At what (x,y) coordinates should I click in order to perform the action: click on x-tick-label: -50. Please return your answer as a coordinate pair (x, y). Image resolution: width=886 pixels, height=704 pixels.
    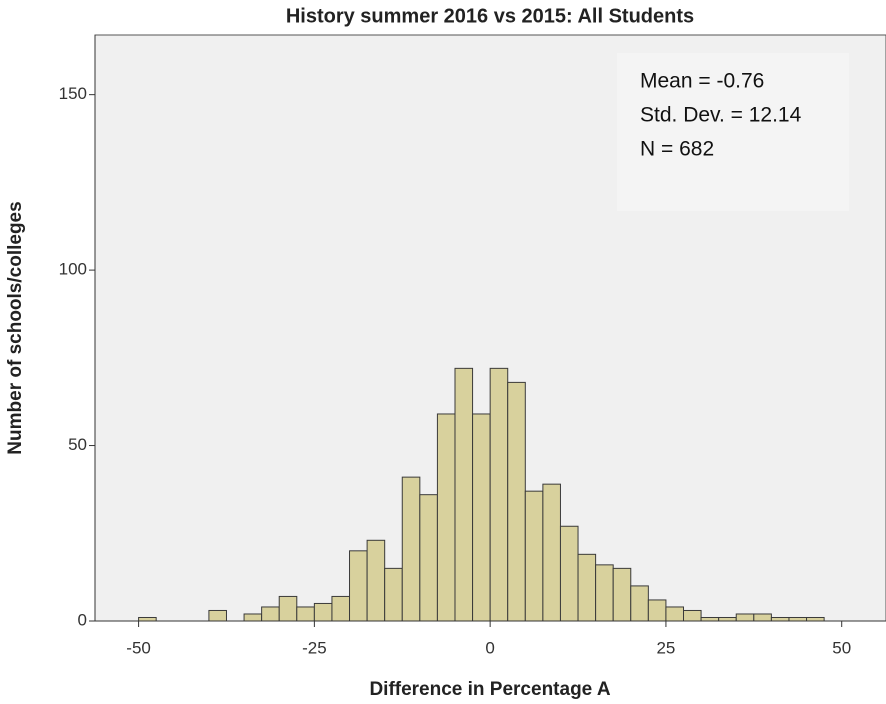
    Looking at the image, I should click on (138, 647).